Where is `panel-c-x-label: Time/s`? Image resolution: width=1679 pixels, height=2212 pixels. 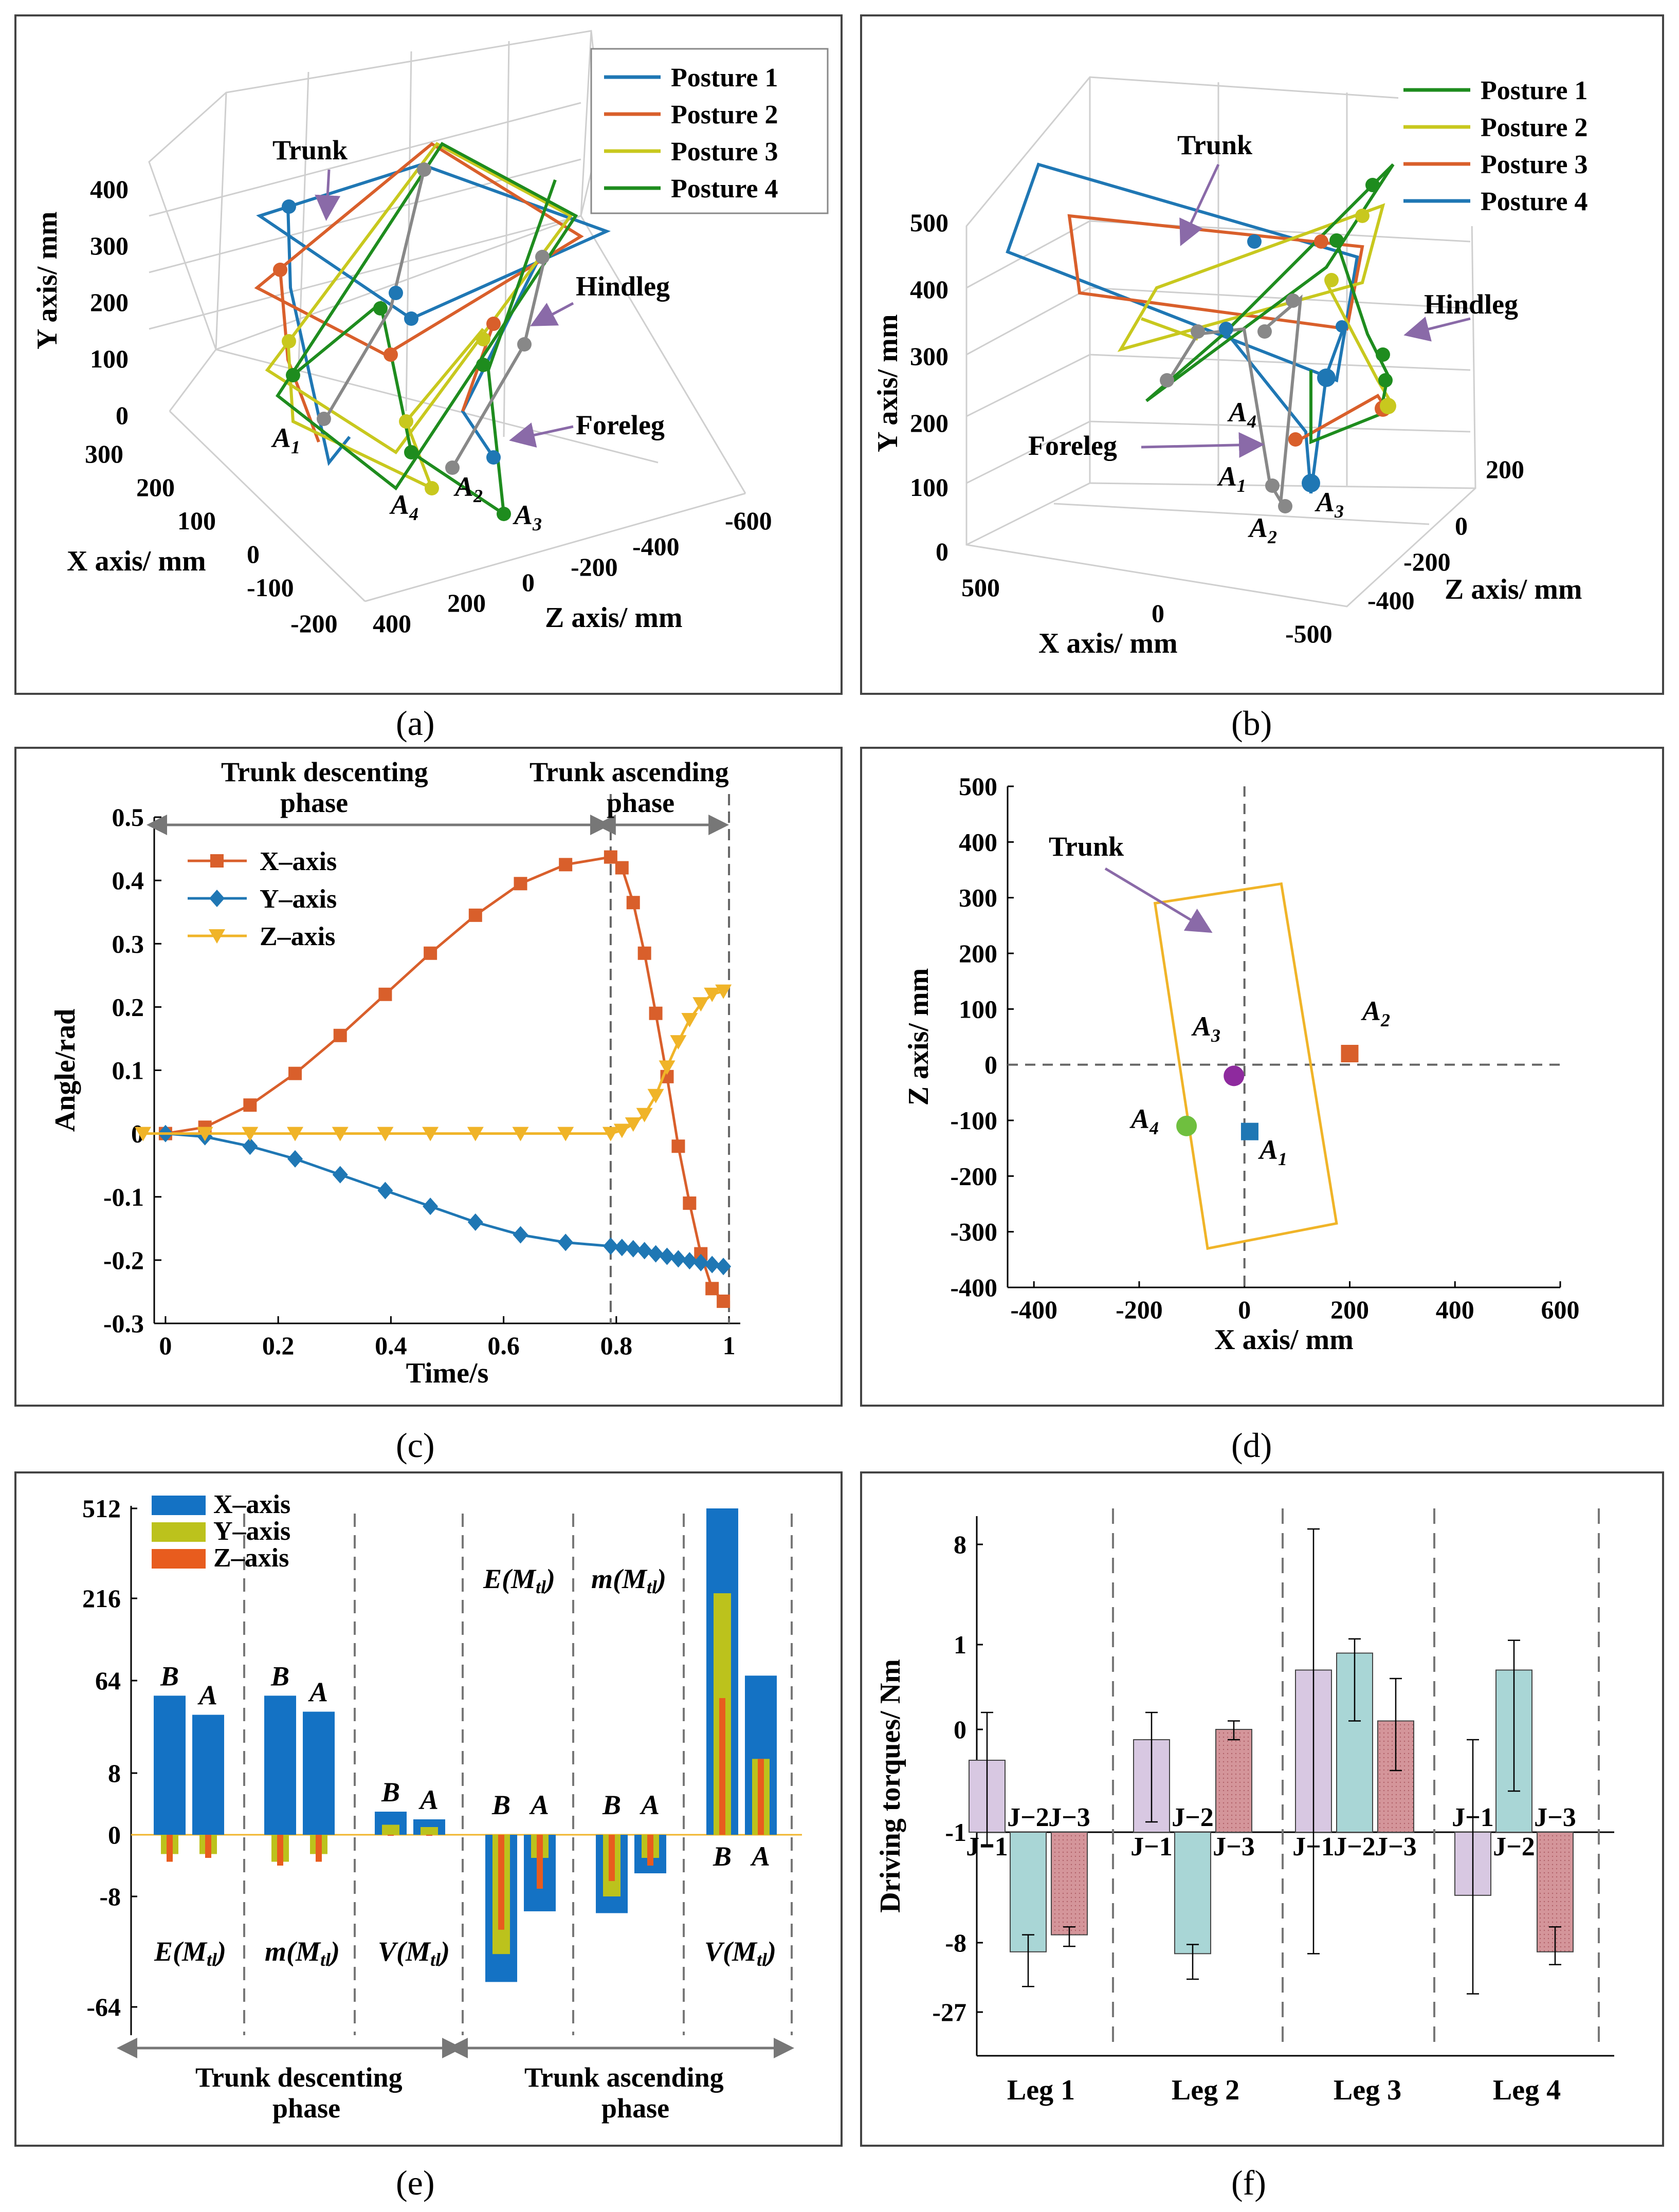
panel-c-x-label: Time/s is located at coordinates (447, 1373).